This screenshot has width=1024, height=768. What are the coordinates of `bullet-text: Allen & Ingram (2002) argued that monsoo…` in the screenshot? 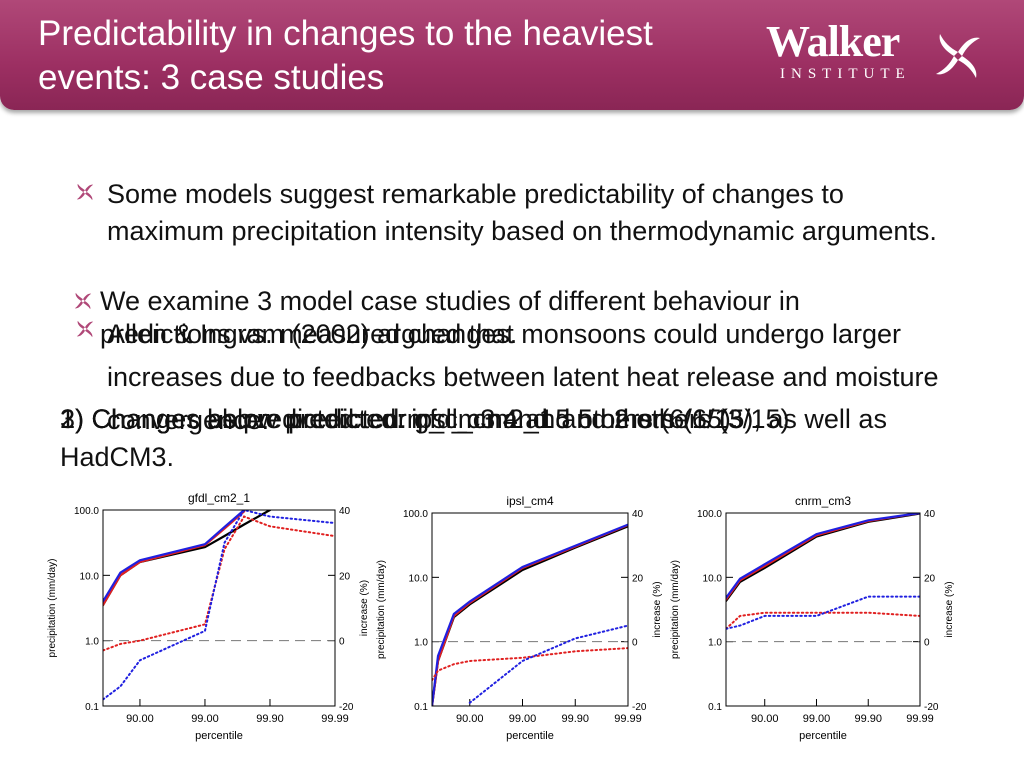 It's located at (523, 377).